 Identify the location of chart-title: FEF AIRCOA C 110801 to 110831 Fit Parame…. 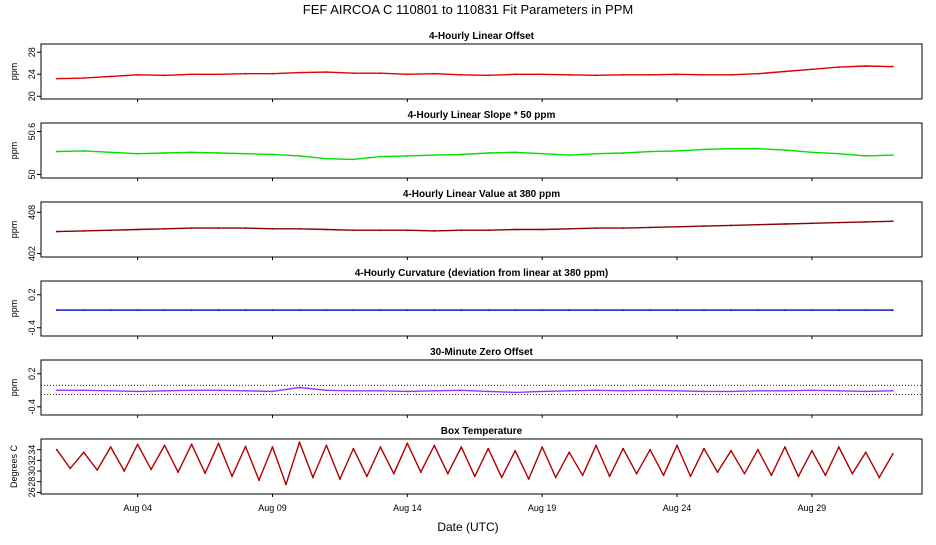
(468, 9).